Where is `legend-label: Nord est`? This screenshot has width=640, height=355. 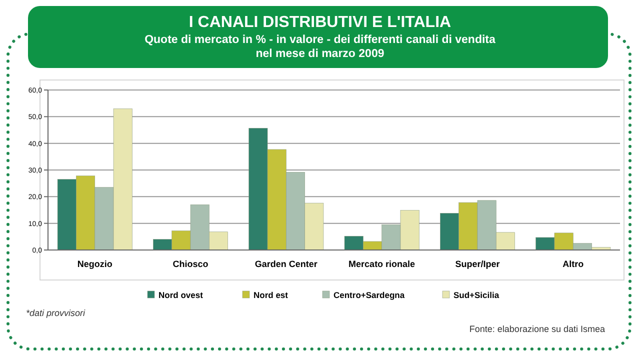
legend-label: Nord est is located at coordinates (271, 295).